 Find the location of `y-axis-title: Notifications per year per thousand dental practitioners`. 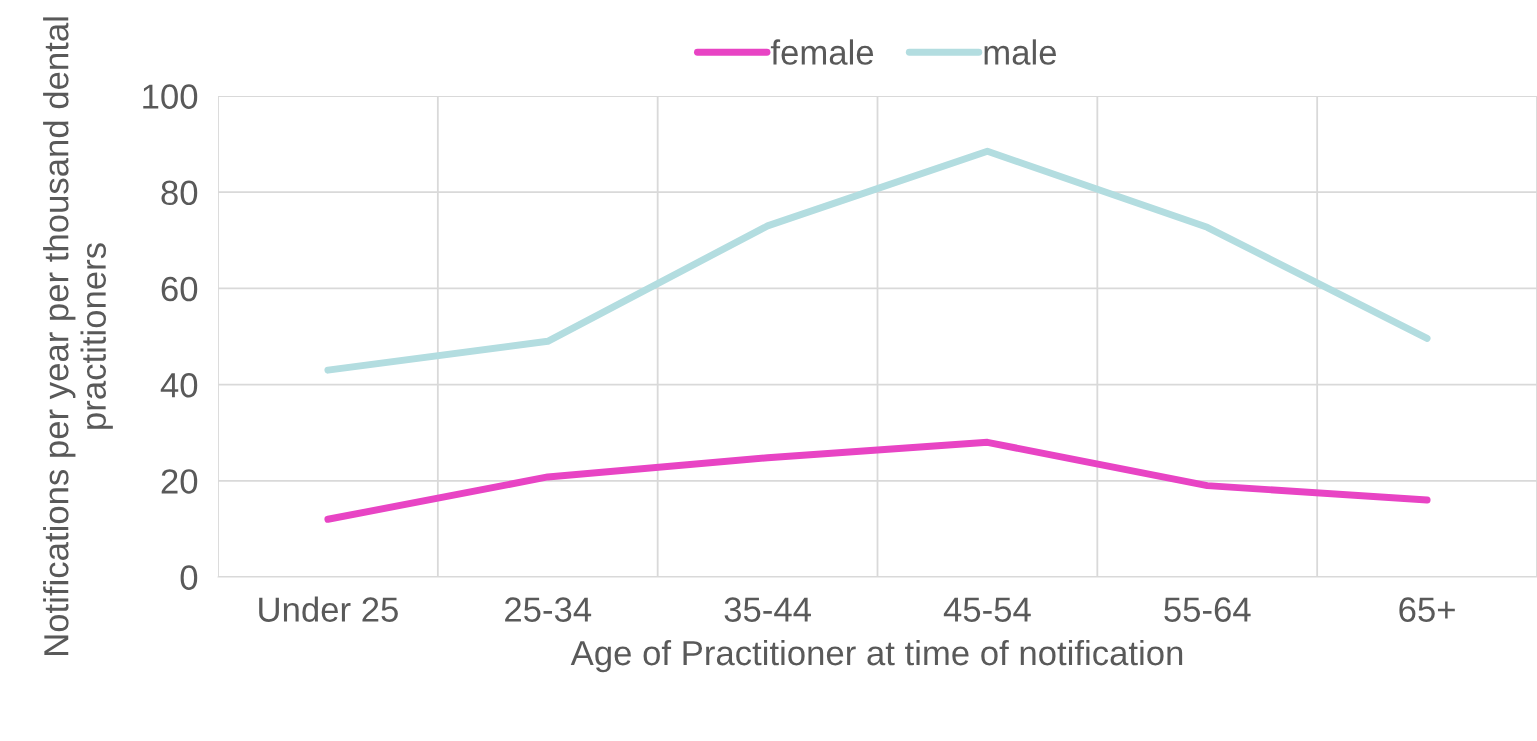

y-axis-title: Notifications per year per thousand dental practitioners is located at coordinates (78, 336).